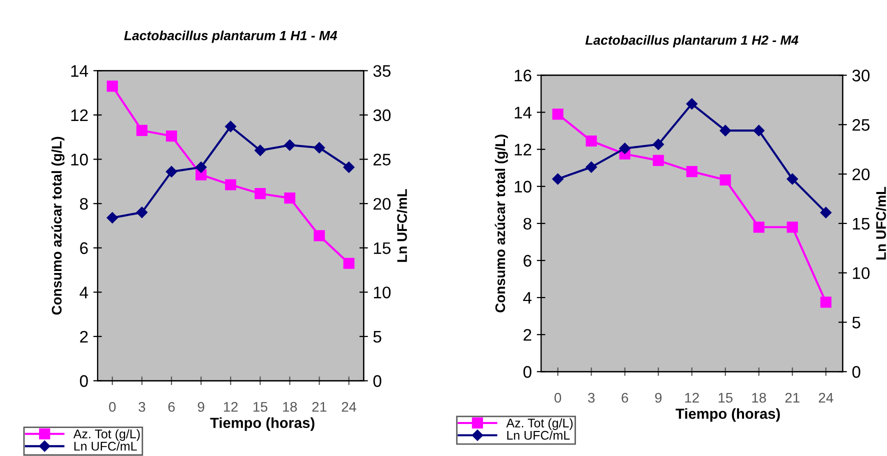 This screenshot has width=887, height=456. Describe the element at coordinates (231, 36) in the screenshot. I see `chart-title: Lactobacillus plantarum 1 H1 - M4` at that location.